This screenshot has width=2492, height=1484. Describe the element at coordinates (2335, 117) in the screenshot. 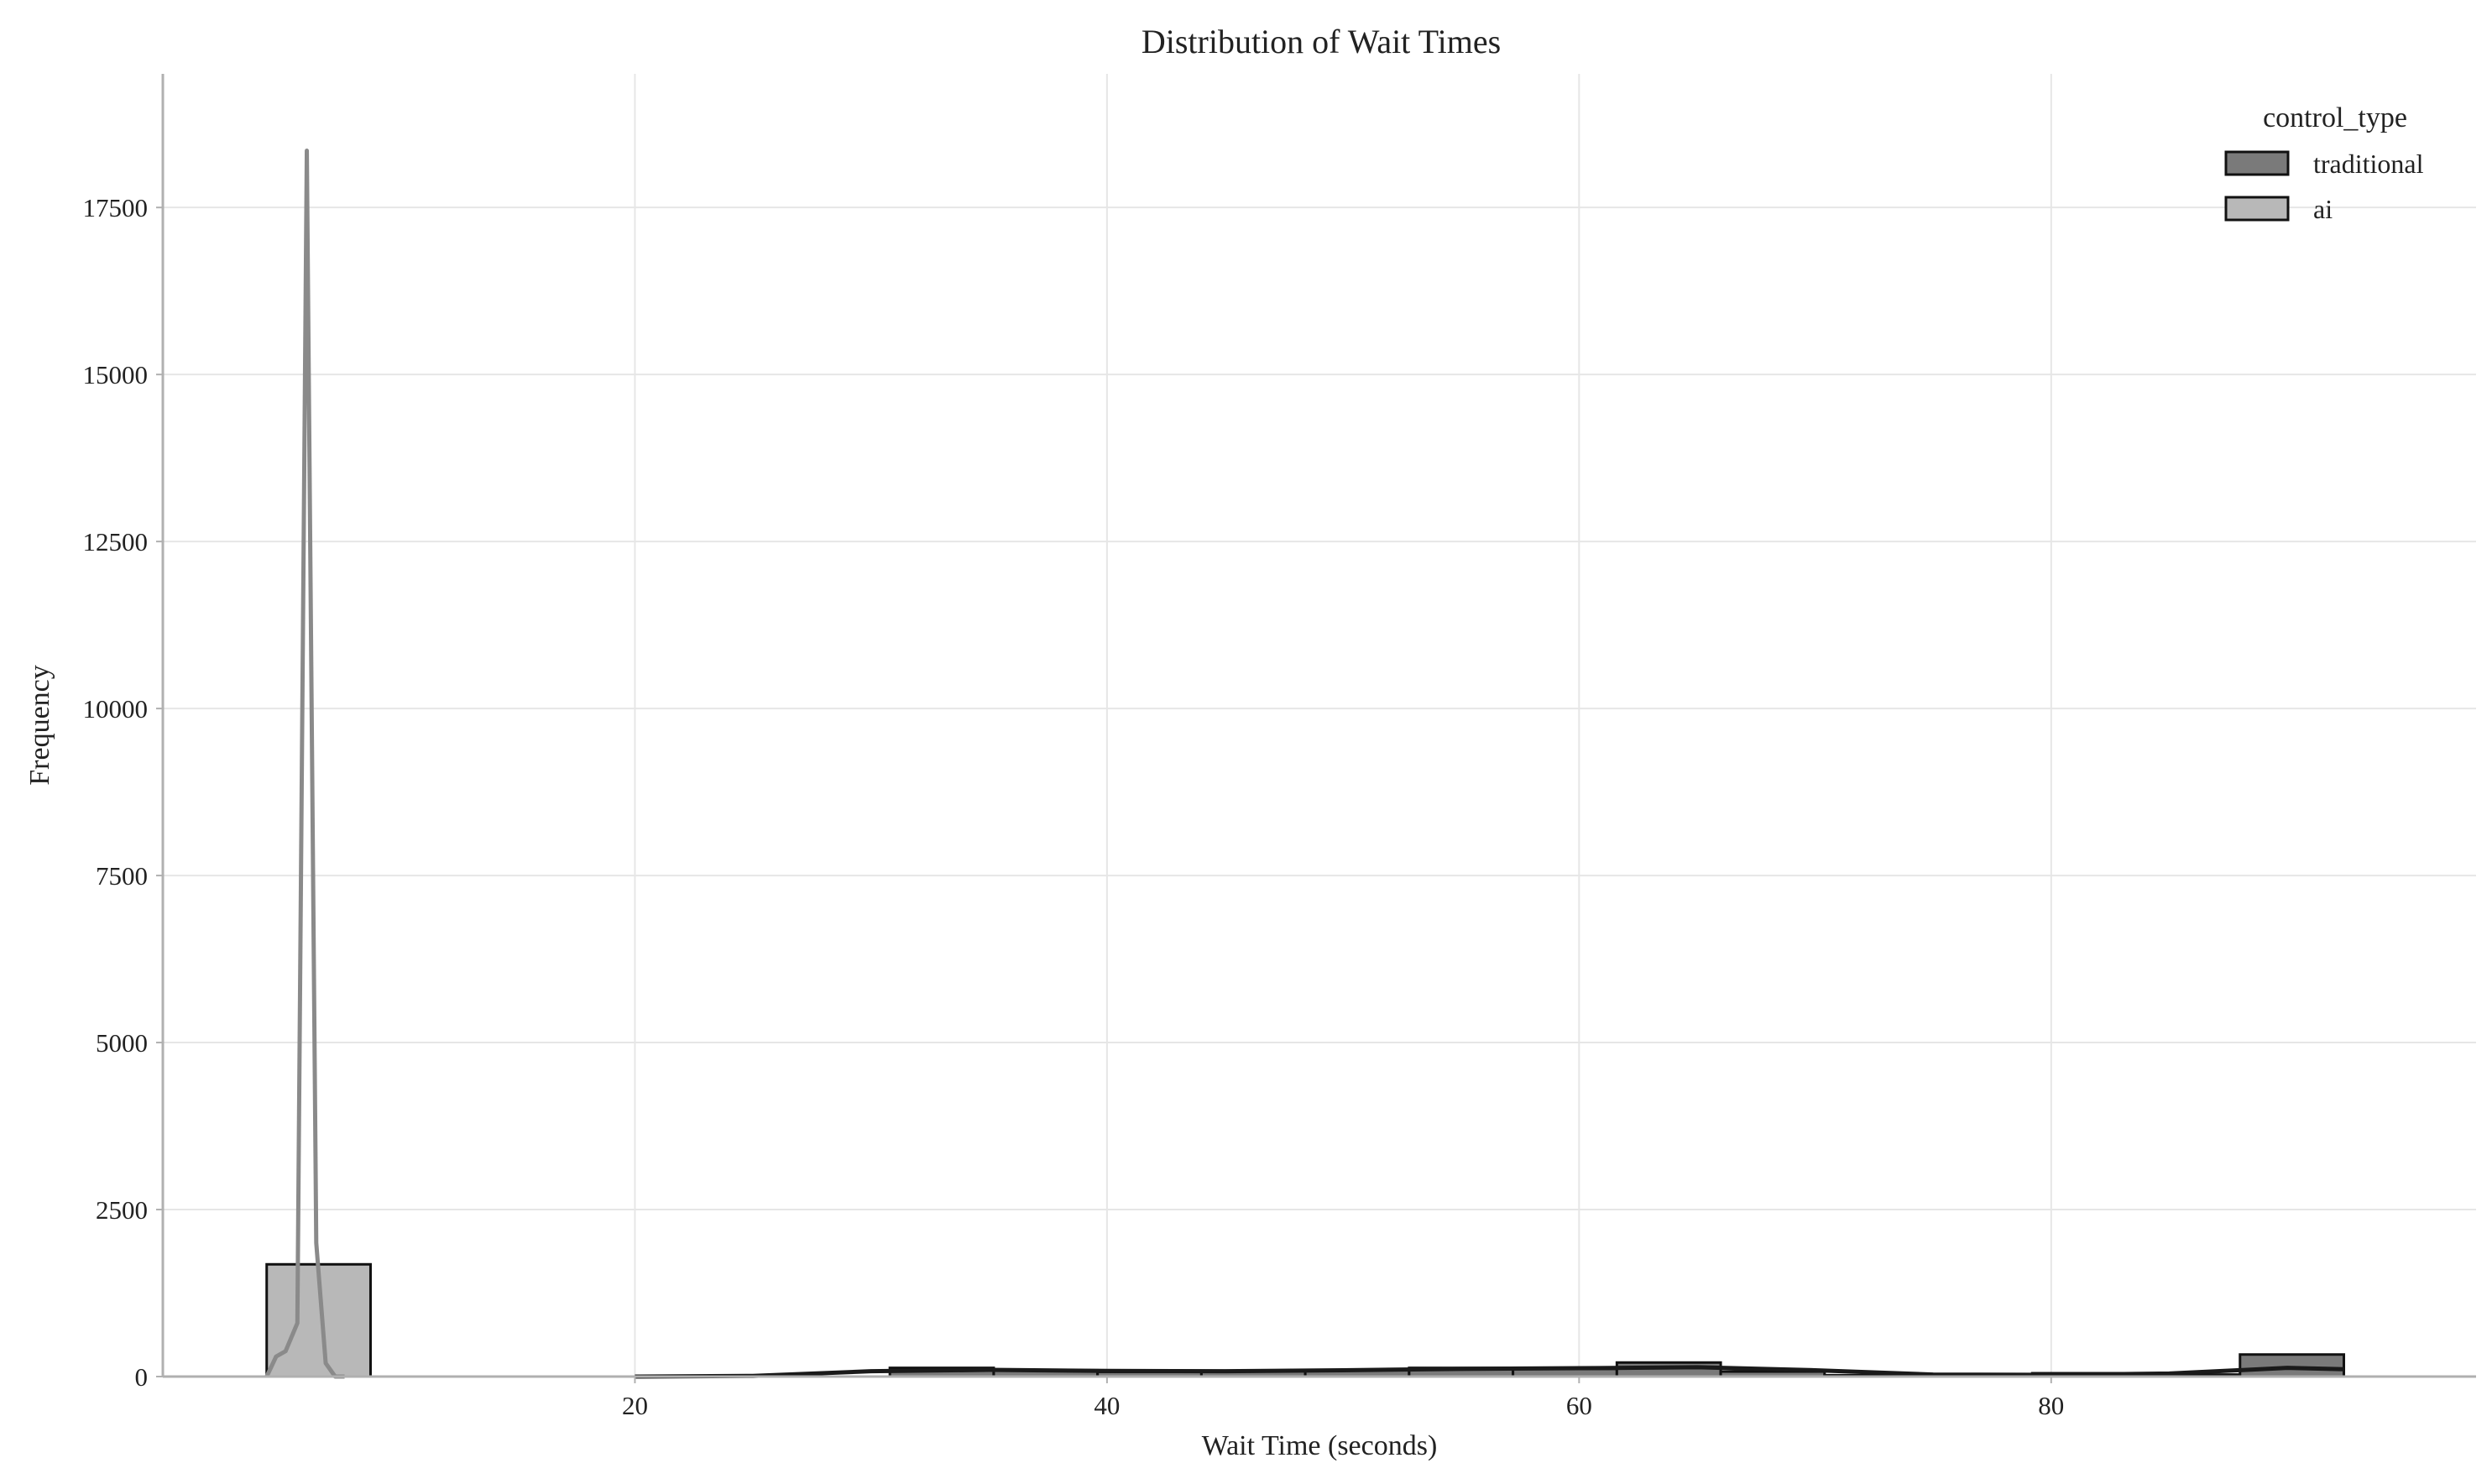

I see `legend-title: control_type` at that location.